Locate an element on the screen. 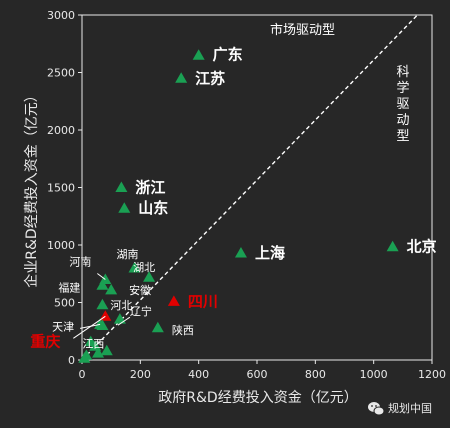 This screenshot has height=428, width=450. point-山东 is located at coordinates (124, 207).